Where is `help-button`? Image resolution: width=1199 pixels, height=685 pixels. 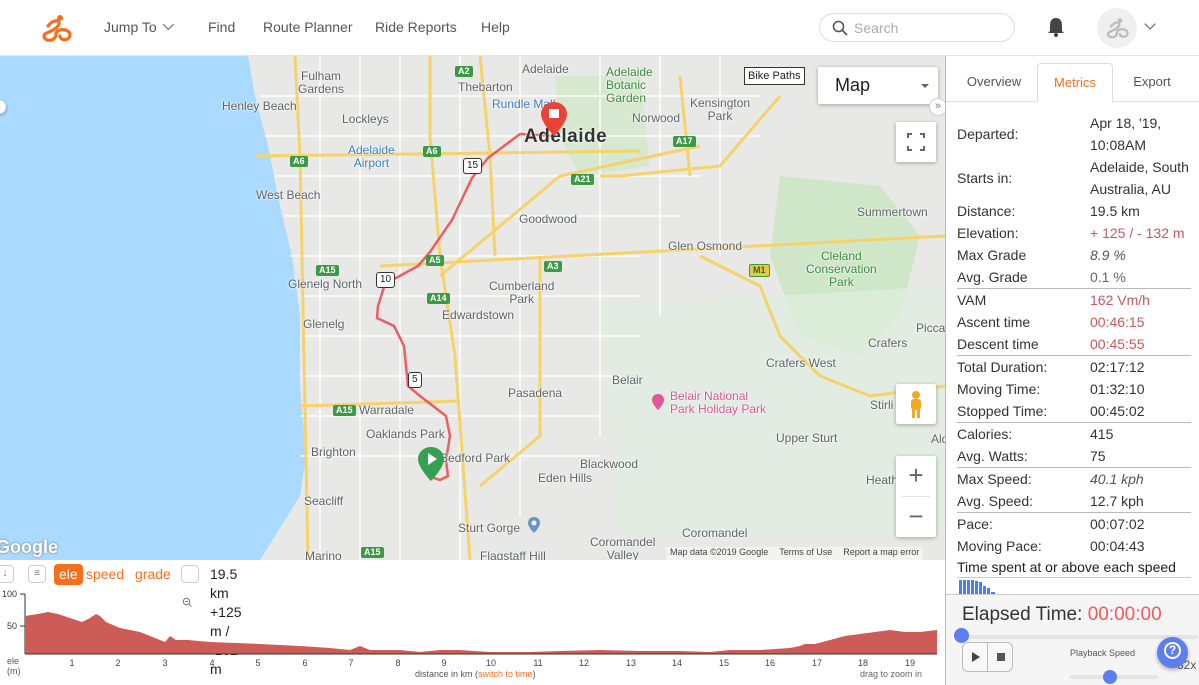
help-button is located at coordinates (1172, 652).